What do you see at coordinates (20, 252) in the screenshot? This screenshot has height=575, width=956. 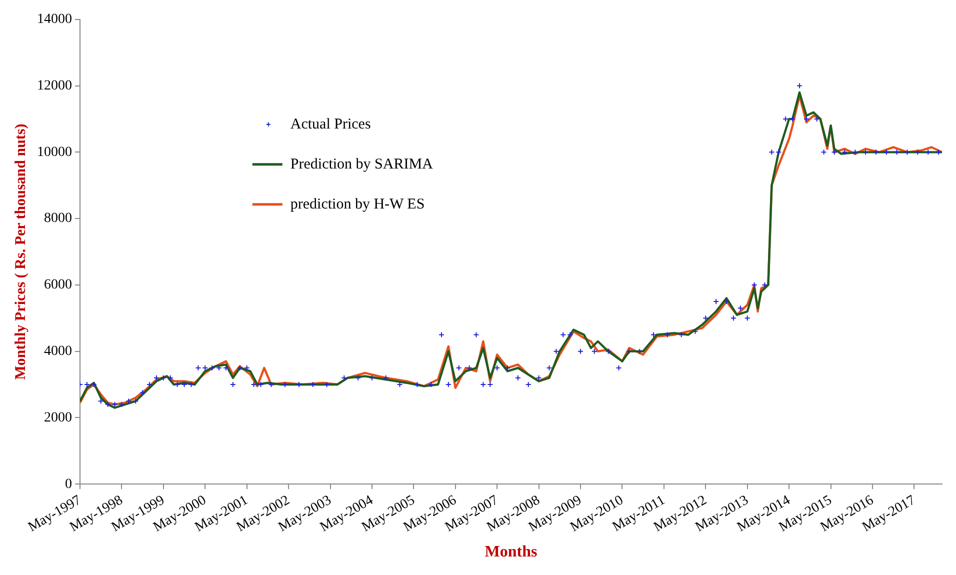 I see `y-axis-title: Monthly Prices ( Rs. Per thousand nuts)` at bounding box center [20, 252].